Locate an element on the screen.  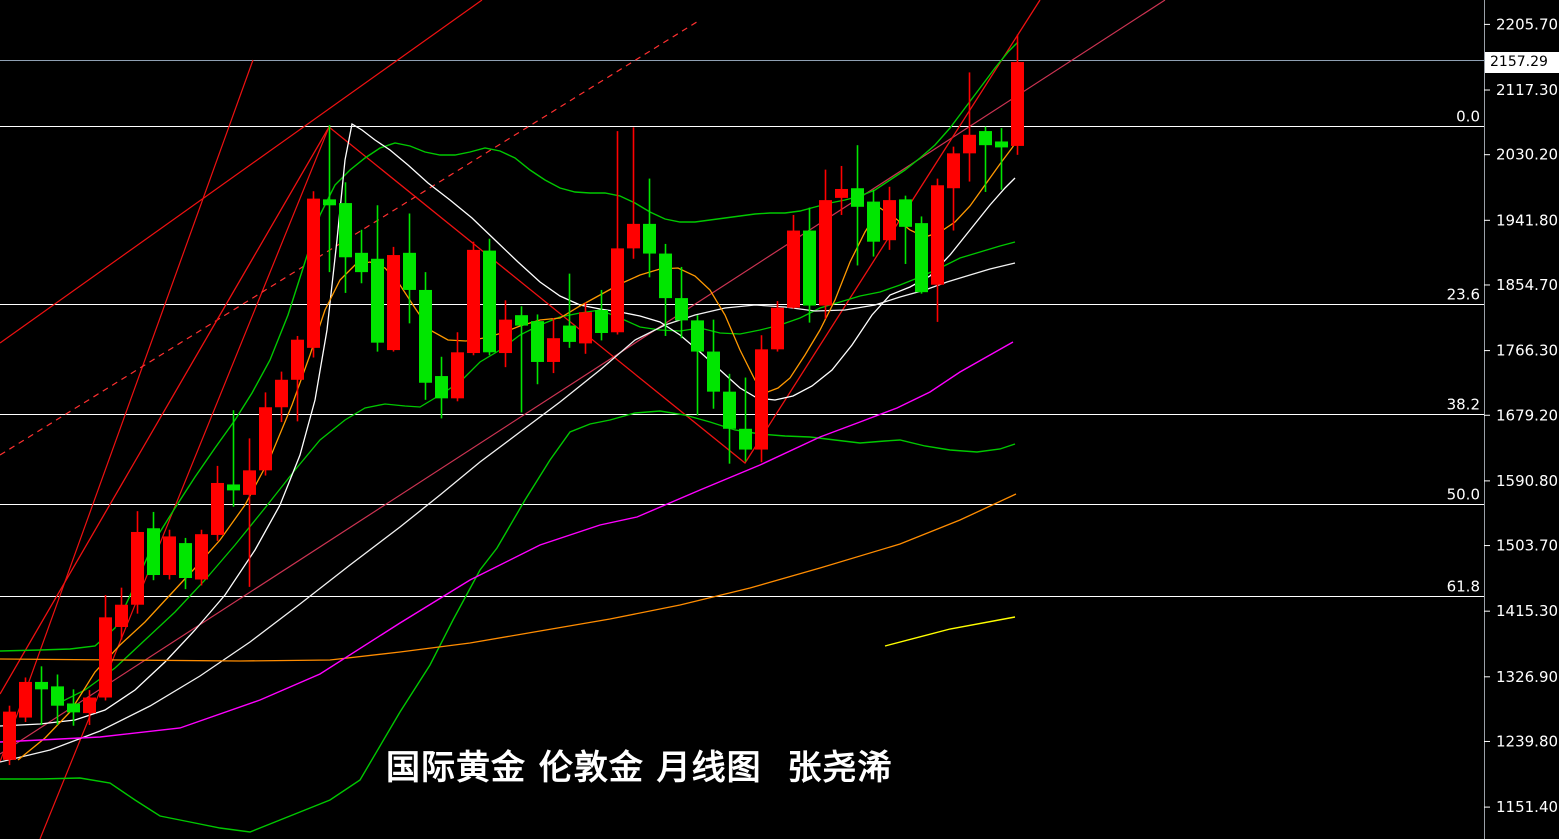
fib-level-label: 0.0 is located at coordinates (1468, 117).